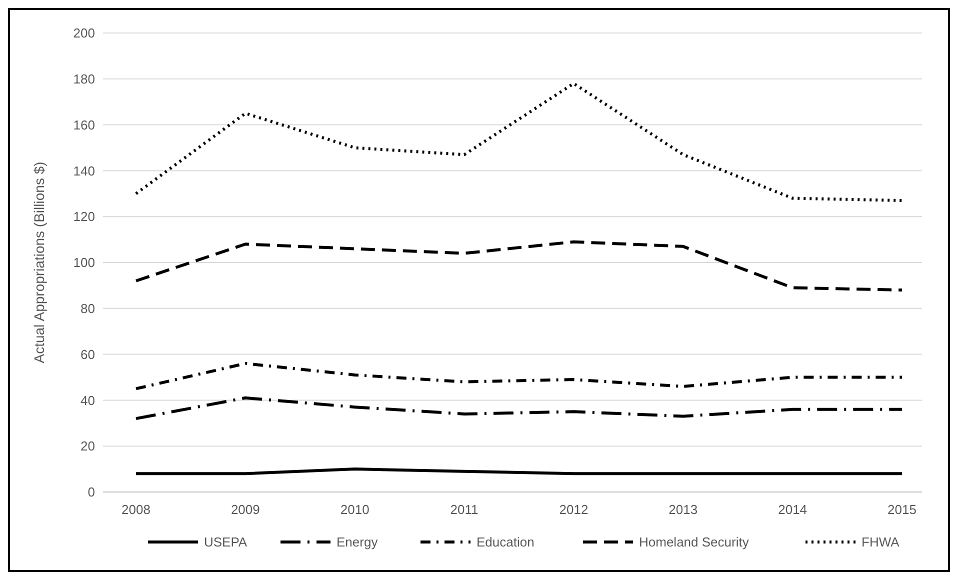  Describe the element at coordinates (84, 124) in the screenshot. I see `y-tick-label: 160` at that location.